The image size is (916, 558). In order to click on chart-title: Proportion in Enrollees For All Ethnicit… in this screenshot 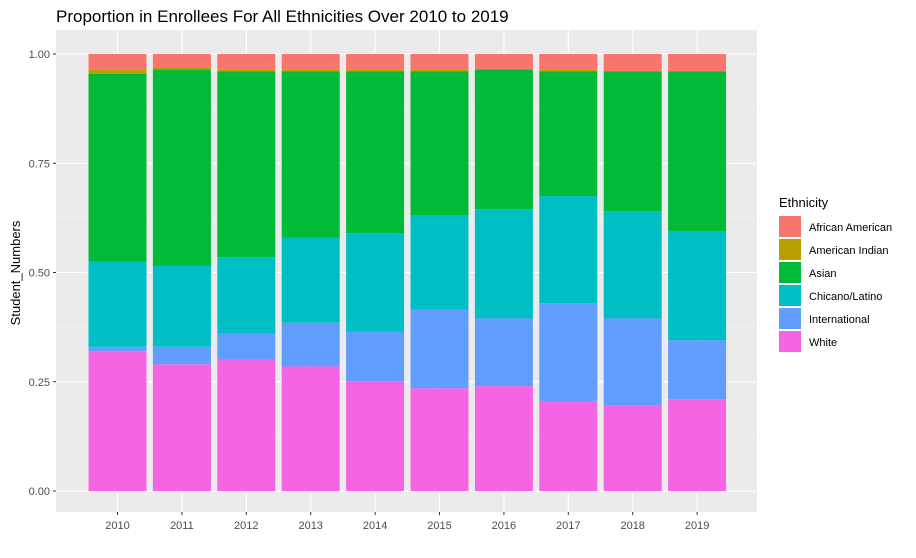, I will do `click(282, 16)`.